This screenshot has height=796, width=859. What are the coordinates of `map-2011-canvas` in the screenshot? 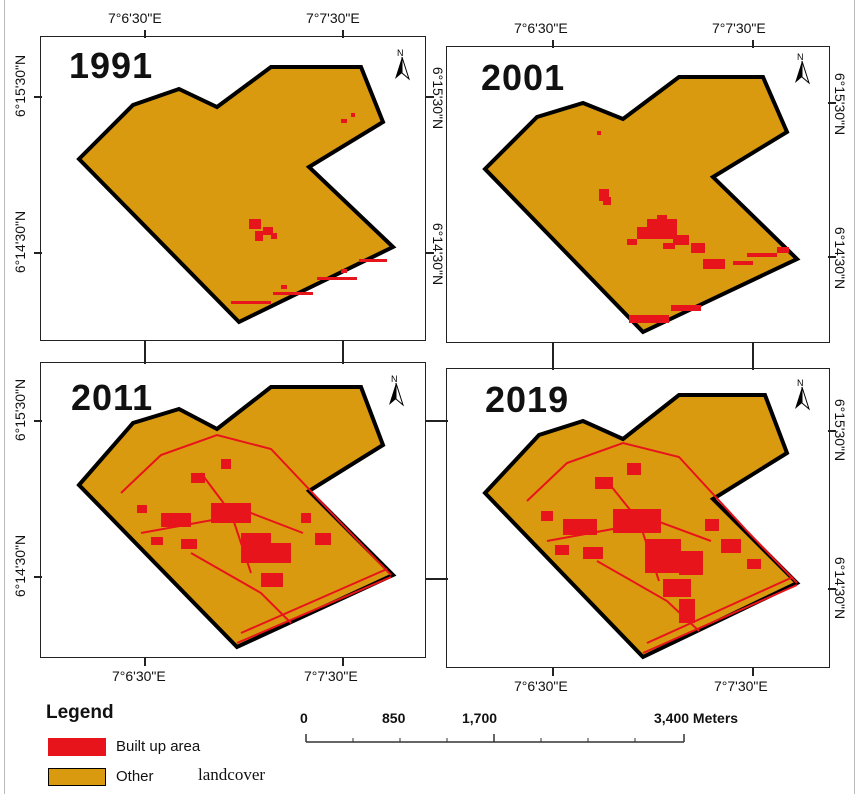 It's located at (236, 517).